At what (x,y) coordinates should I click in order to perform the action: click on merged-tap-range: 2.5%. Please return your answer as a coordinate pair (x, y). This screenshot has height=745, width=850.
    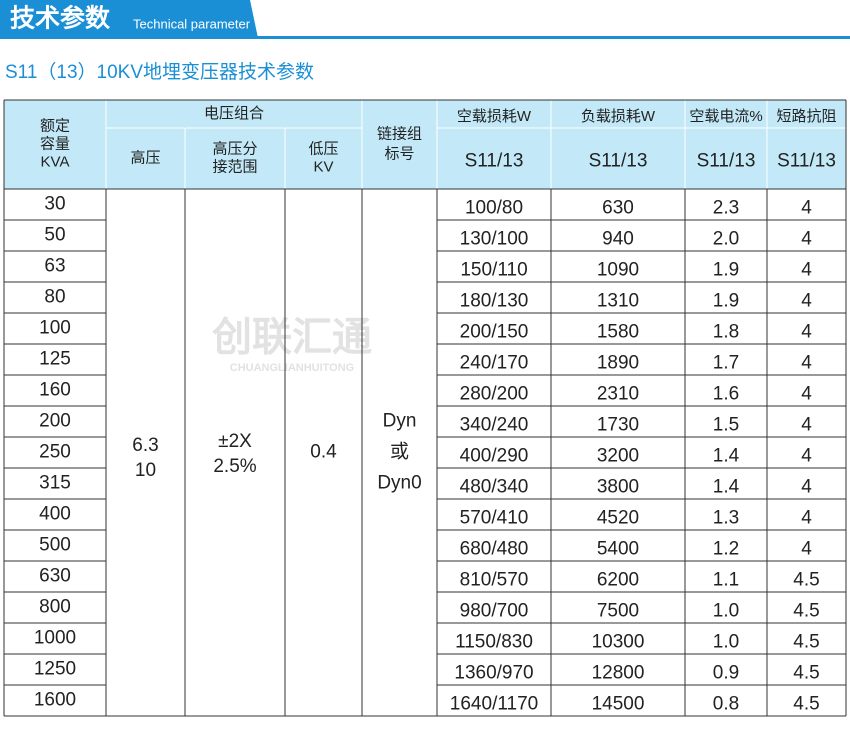
    Looking at the image, I should click on (234, 466).